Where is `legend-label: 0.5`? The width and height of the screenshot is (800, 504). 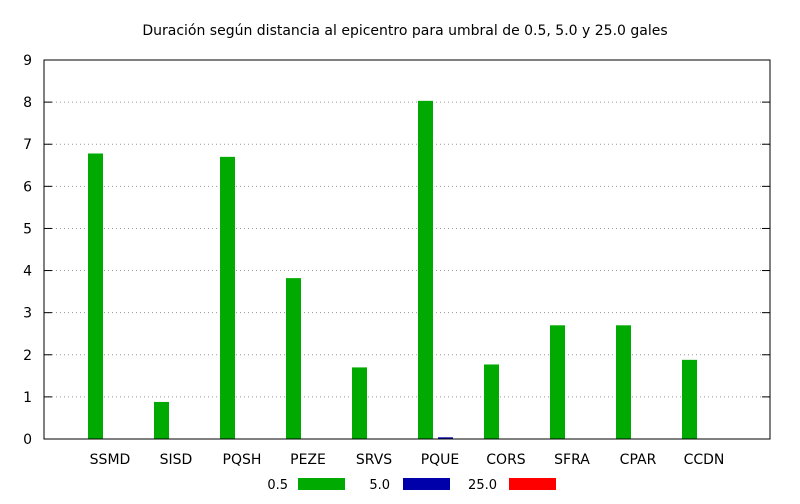 legend-label: 0.5 is located at coordinates (277, 485).